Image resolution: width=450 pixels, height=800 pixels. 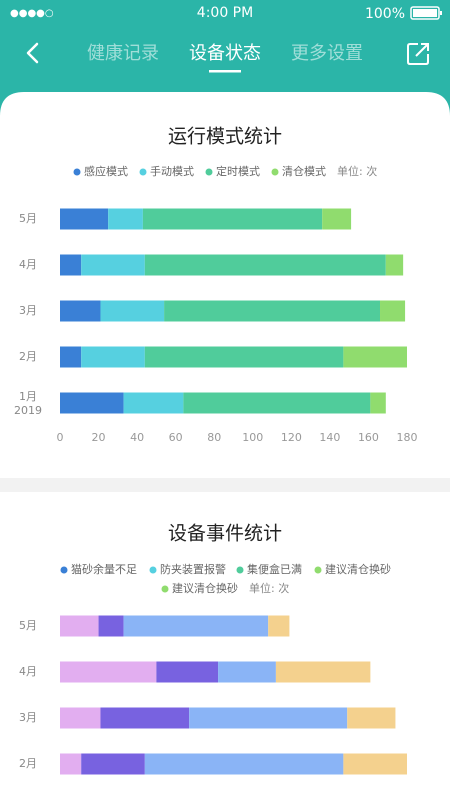 What do you see at coordinates (327, 53) in the screenshot?
I see `nav-tab: 更多设置` at bounding box center [327, 53].